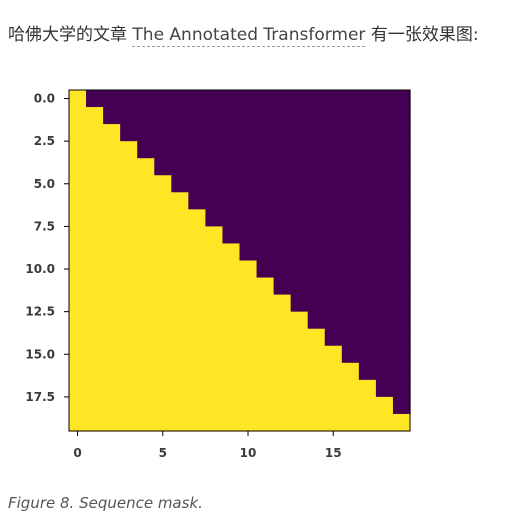  I want to click on y-tick-label: 2.5, so click(44, 141).